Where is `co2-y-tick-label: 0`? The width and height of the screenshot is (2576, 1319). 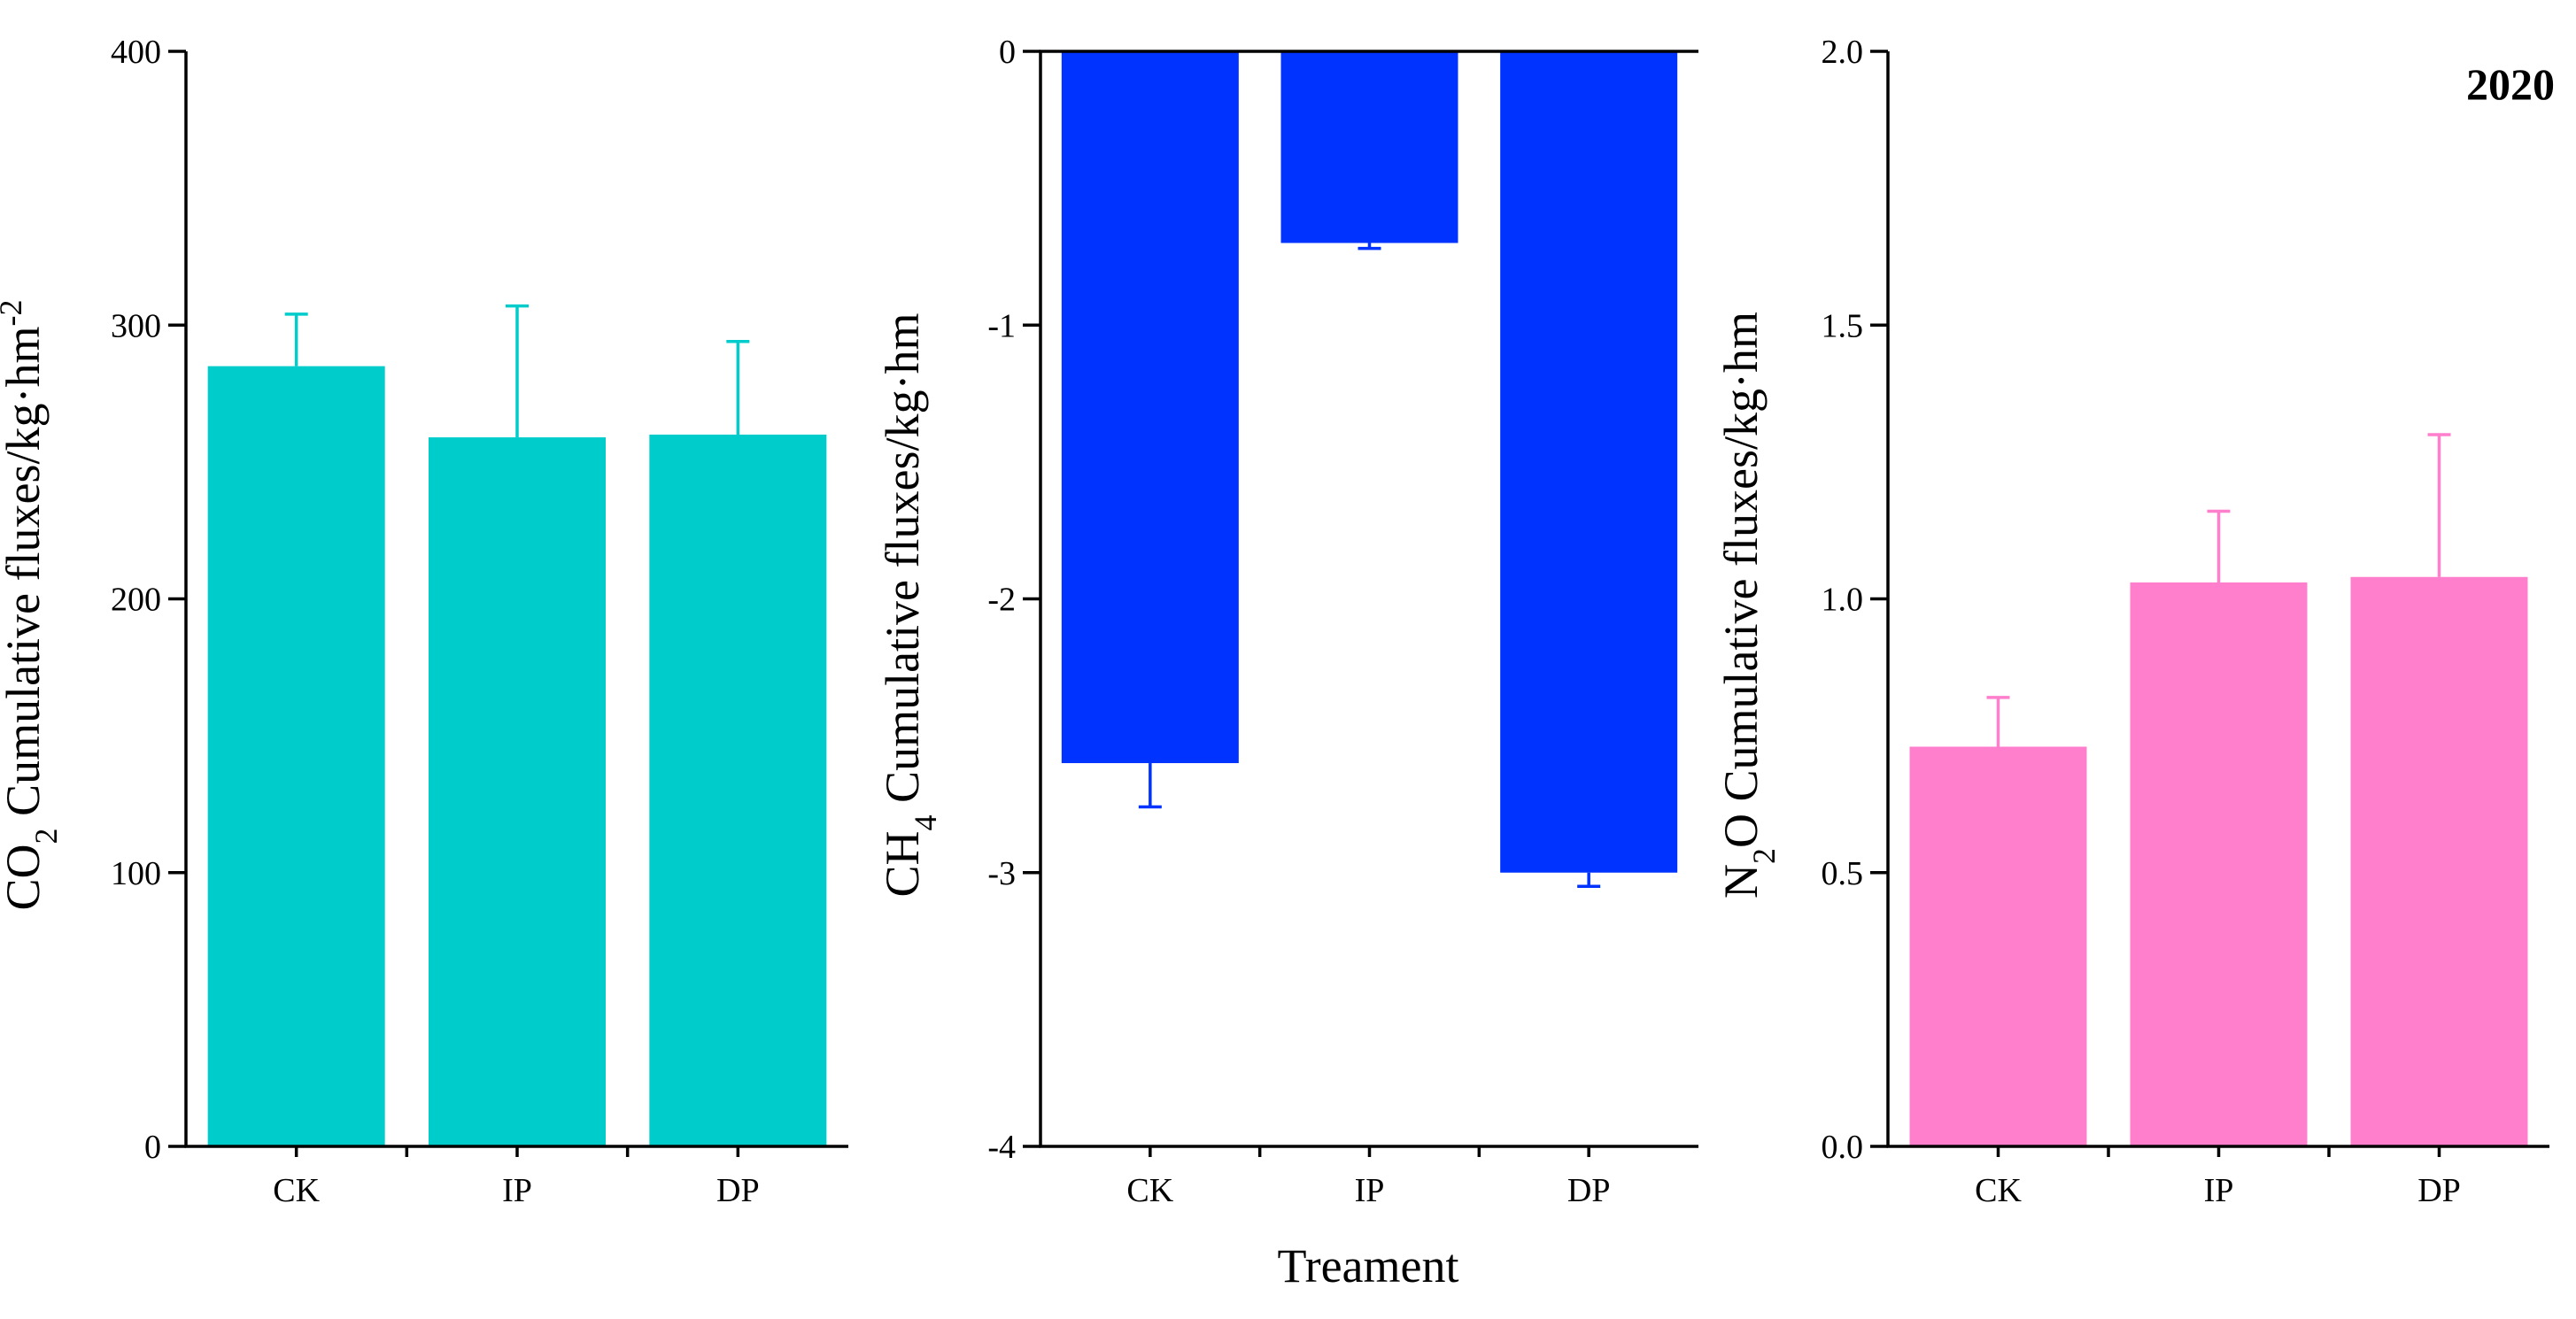
co2-y-tick-label: 0 is located at coordinates (152, 1147).